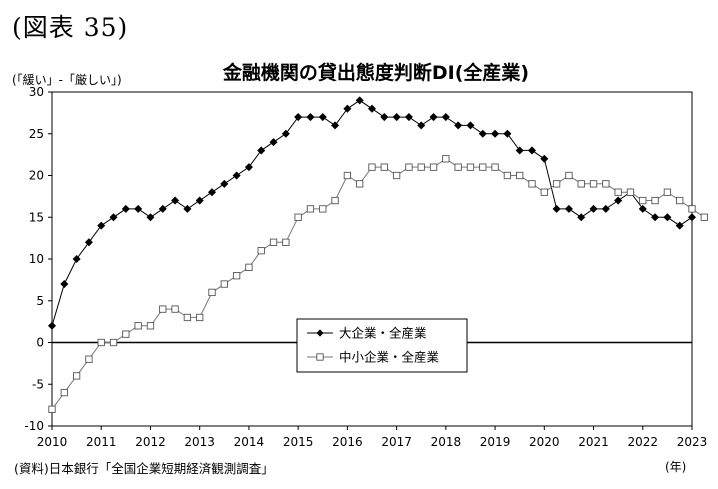 The image size is (718, 489). I want to click on x-tick-label: 2023, so click(692, 442).